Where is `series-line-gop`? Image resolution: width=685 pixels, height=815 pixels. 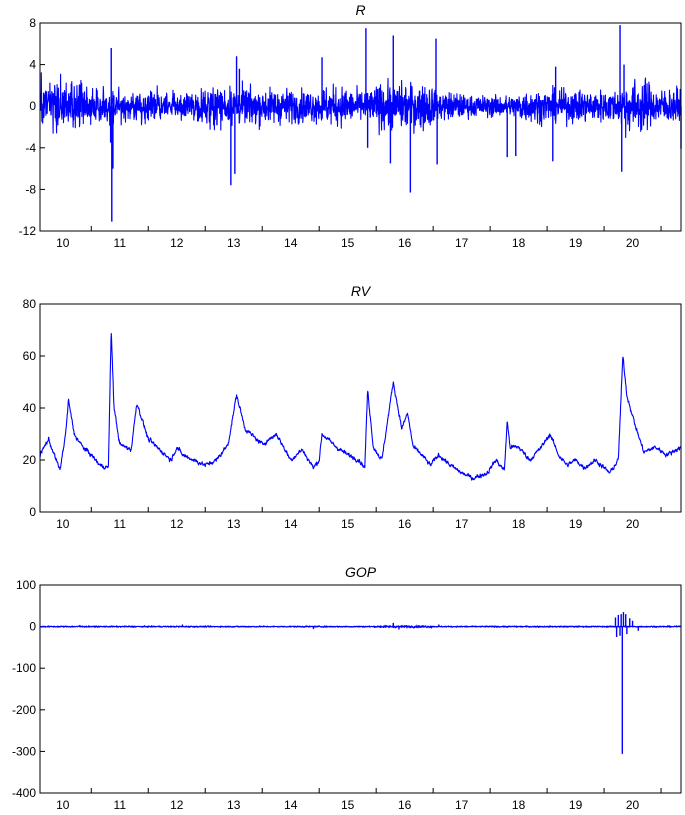
series-line-gop is located at coordinates (360, 626).